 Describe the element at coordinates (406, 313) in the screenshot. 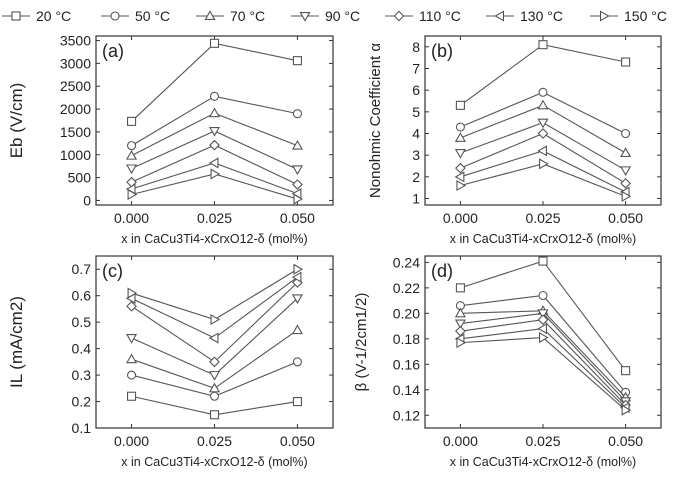

I see `y-tick-label: 0.20` at that location.